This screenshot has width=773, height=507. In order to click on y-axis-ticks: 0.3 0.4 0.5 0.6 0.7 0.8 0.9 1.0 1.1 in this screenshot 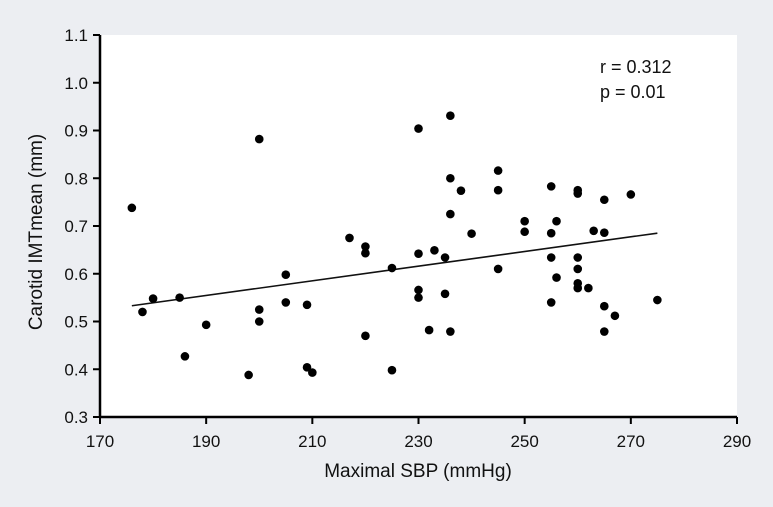, I will do `click(82, 226)`.